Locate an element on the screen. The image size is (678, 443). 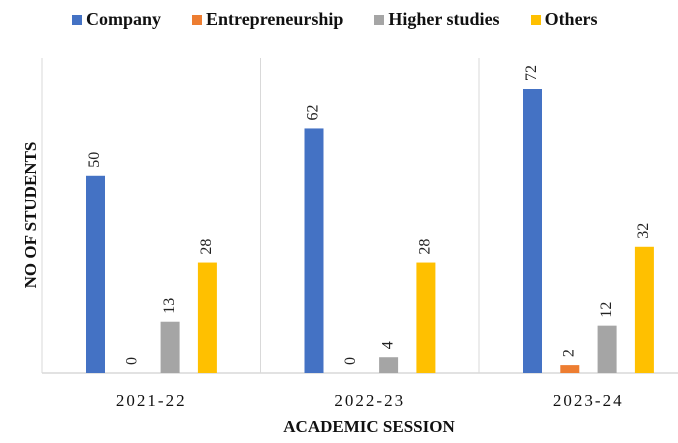
x-axis-title: ACADEMIC SESSION is located at coordinates (369, 426).